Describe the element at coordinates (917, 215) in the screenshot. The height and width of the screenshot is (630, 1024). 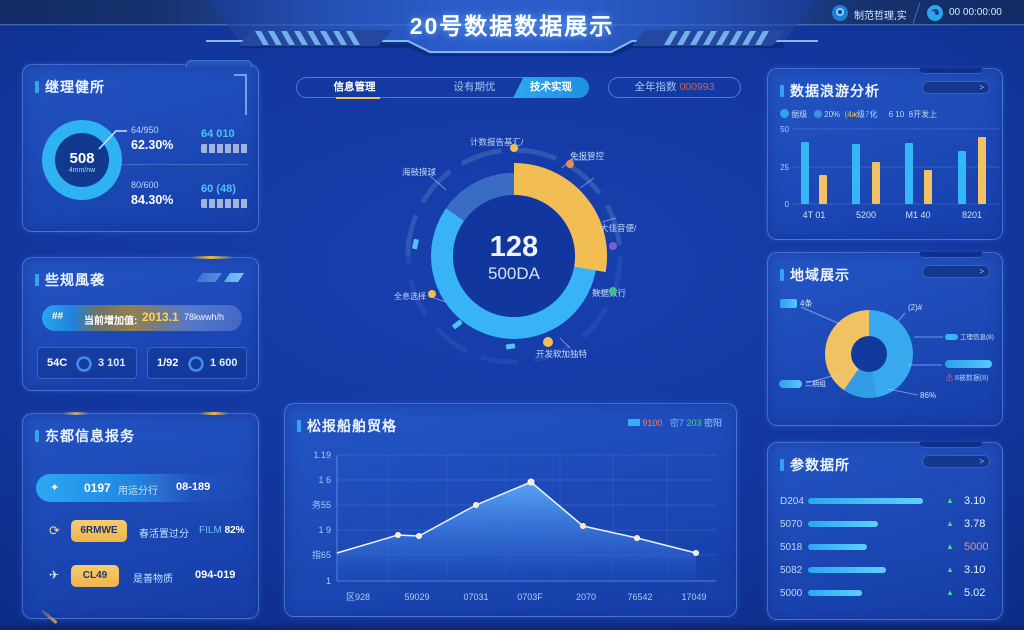
I see `svg-text: M1 40` at that location.